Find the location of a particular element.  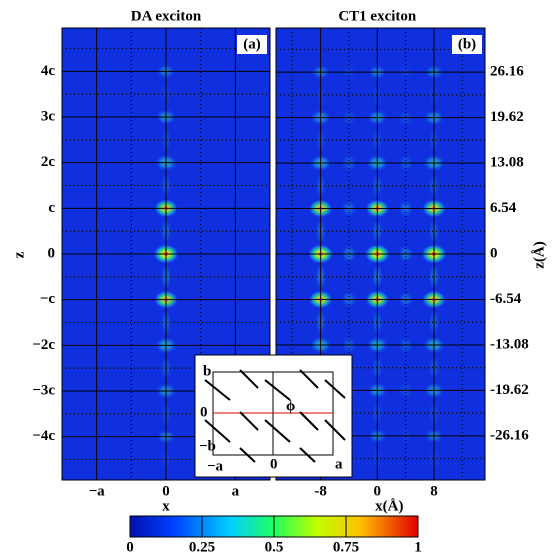

y-tick-label: 19.62 is located at coordinates (507, 117).